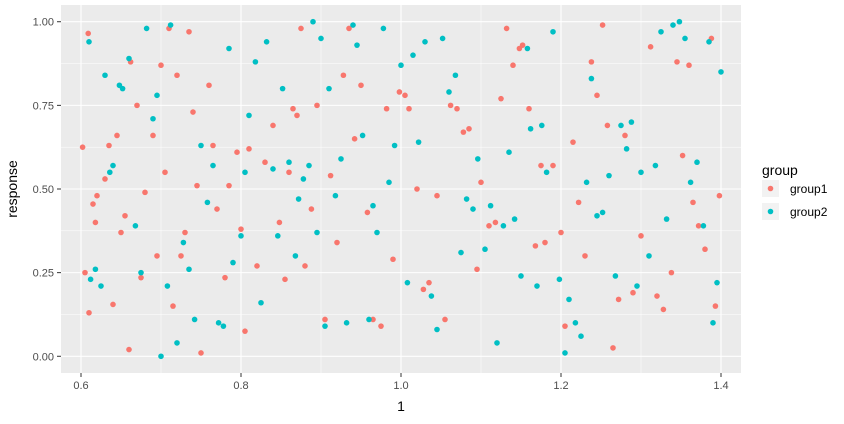  I want to click on x-tick-label: 1.0, so click(400, 386).